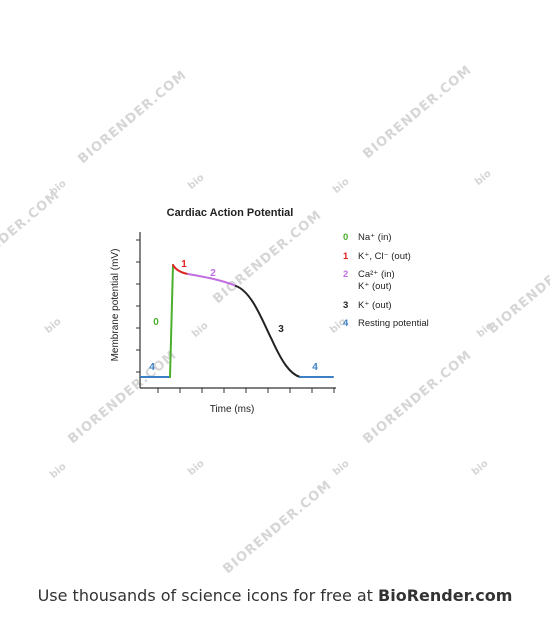 The width and height of the screenshot is (550, 620). I want to click on legend-phase-text: K⁺ (out), so click(375, 305).